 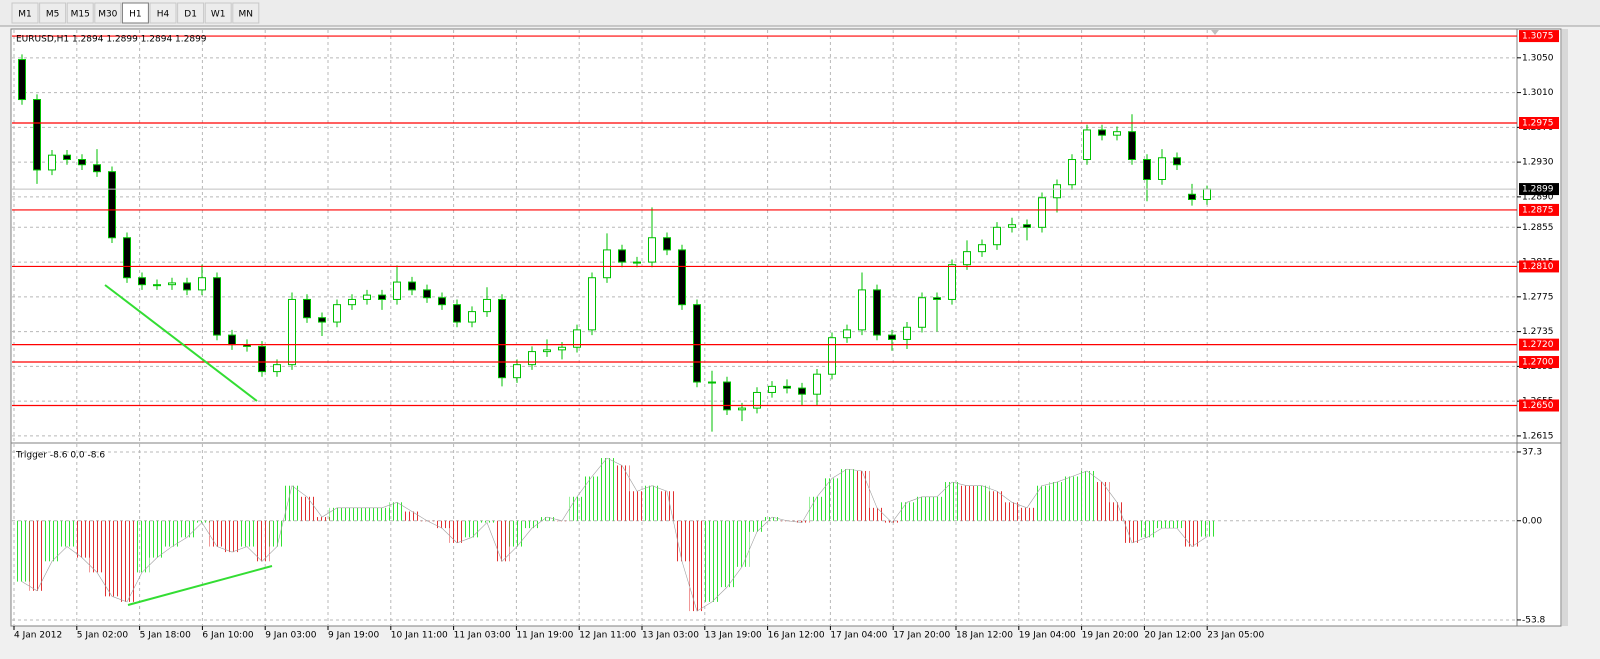 I want to click on timeframe-label: W1, so click(x=218, y=15).